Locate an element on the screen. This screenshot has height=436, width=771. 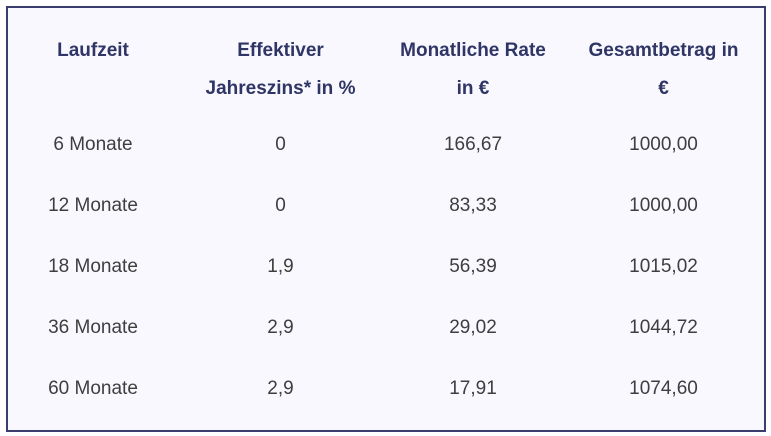
header-monatliche-rate: Monatliche Rate in € is located at coordinates (473, 61).